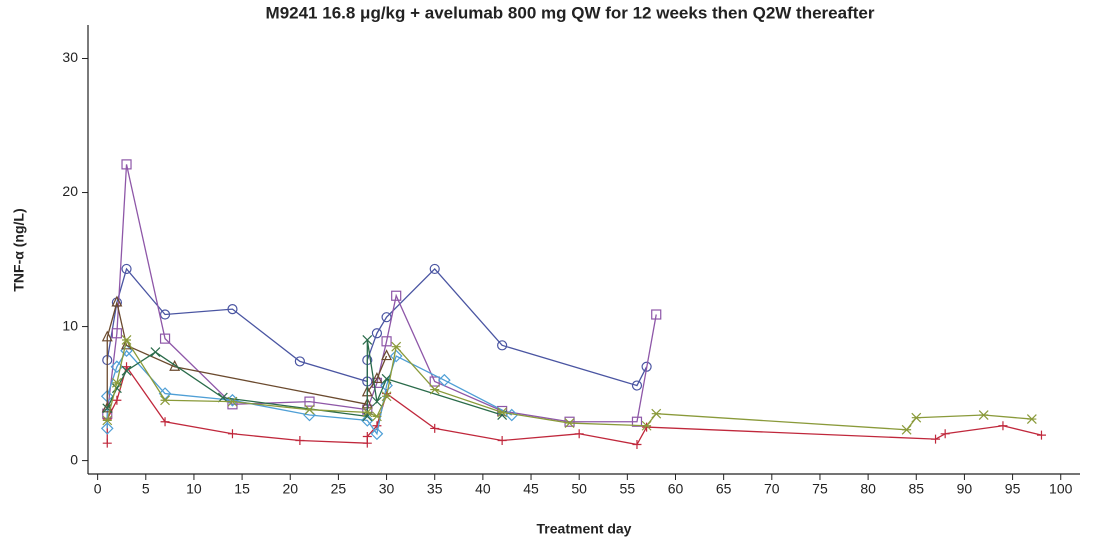 Image resolution: width=1110 pixels, height=544 pixels. What do you see at coordinates (772, 489) in the screenshot?
I see `x-tick-label: 70` at bounding box center [772, 489].